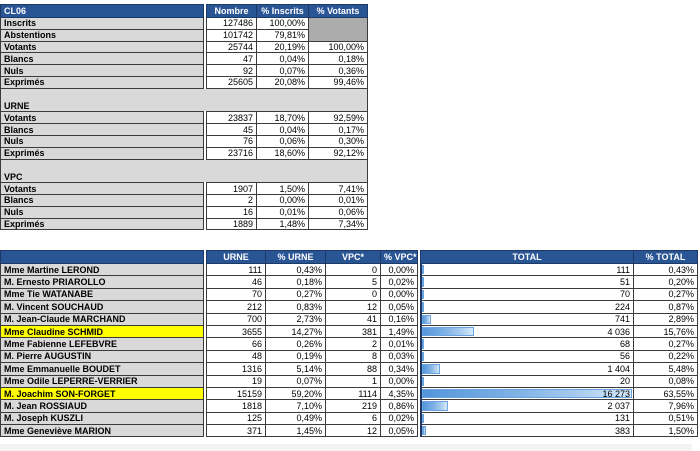 The height and width of the screenshot is (451, 700). Describe the element at coordinates (338, 82) in the screenshot. I see `summary-cell-pct-votants: 99,46%` at that location.